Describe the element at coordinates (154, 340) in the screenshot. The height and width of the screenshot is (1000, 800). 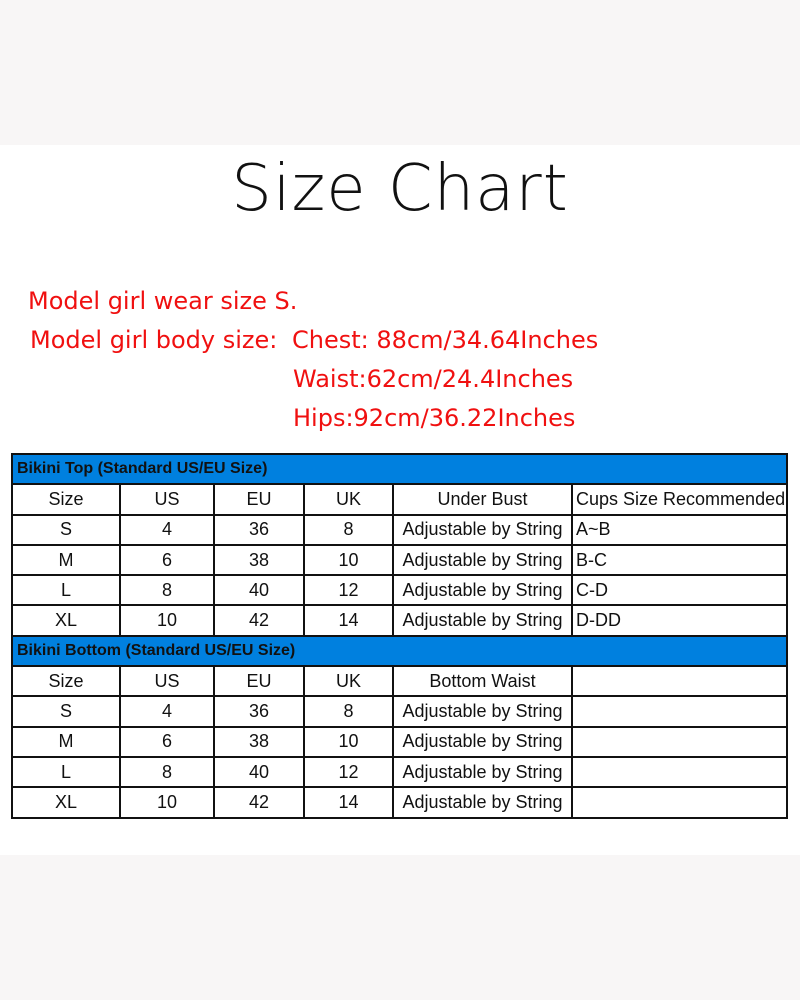
I see `model-body-label: Model girl body size:` at that location.